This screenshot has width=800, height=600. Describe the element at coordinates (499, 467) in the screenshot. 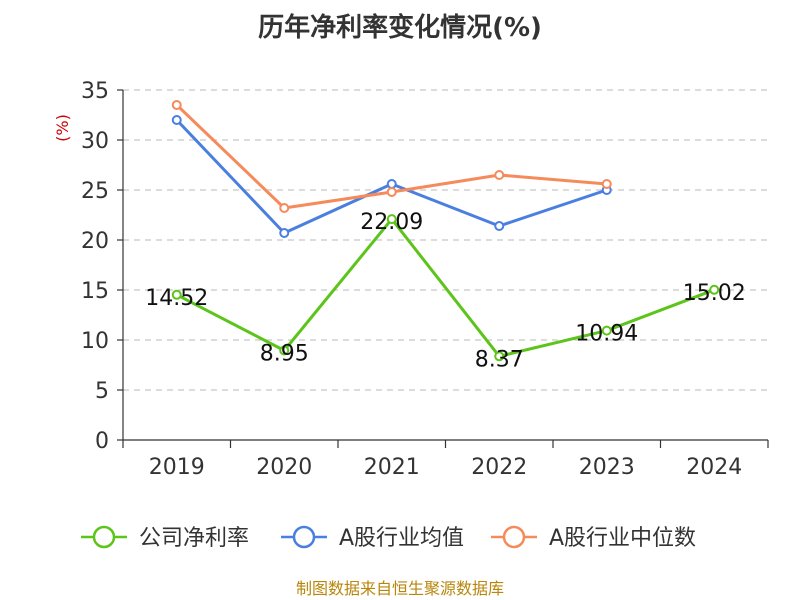

I see `x-tick-label: 2022` at that location.